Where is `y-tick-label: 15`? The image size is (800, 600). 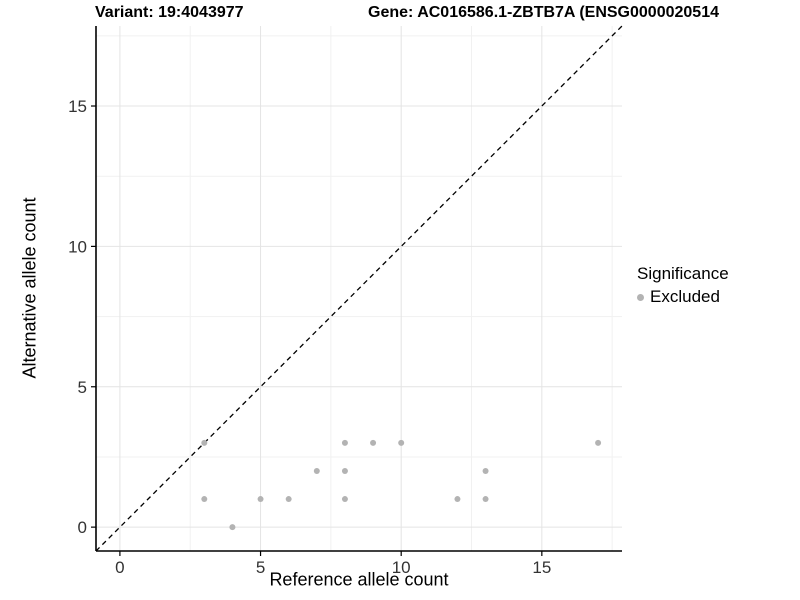 y-tick-label: 15 is located at coordinates (77, 106).